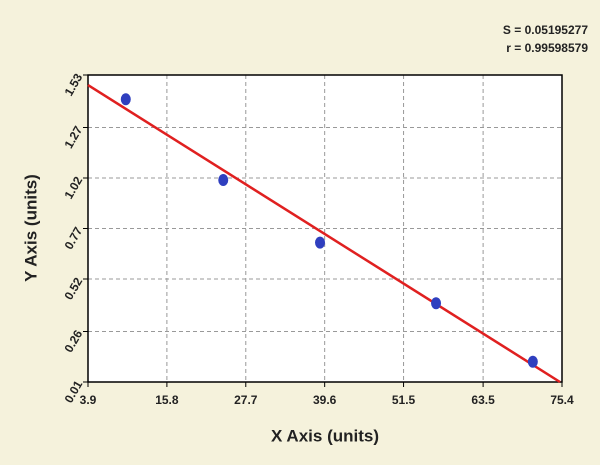  Describe the element at coordinates (483, 400) in the screenshot. I see `x-tick-label: 63.5` at that location.